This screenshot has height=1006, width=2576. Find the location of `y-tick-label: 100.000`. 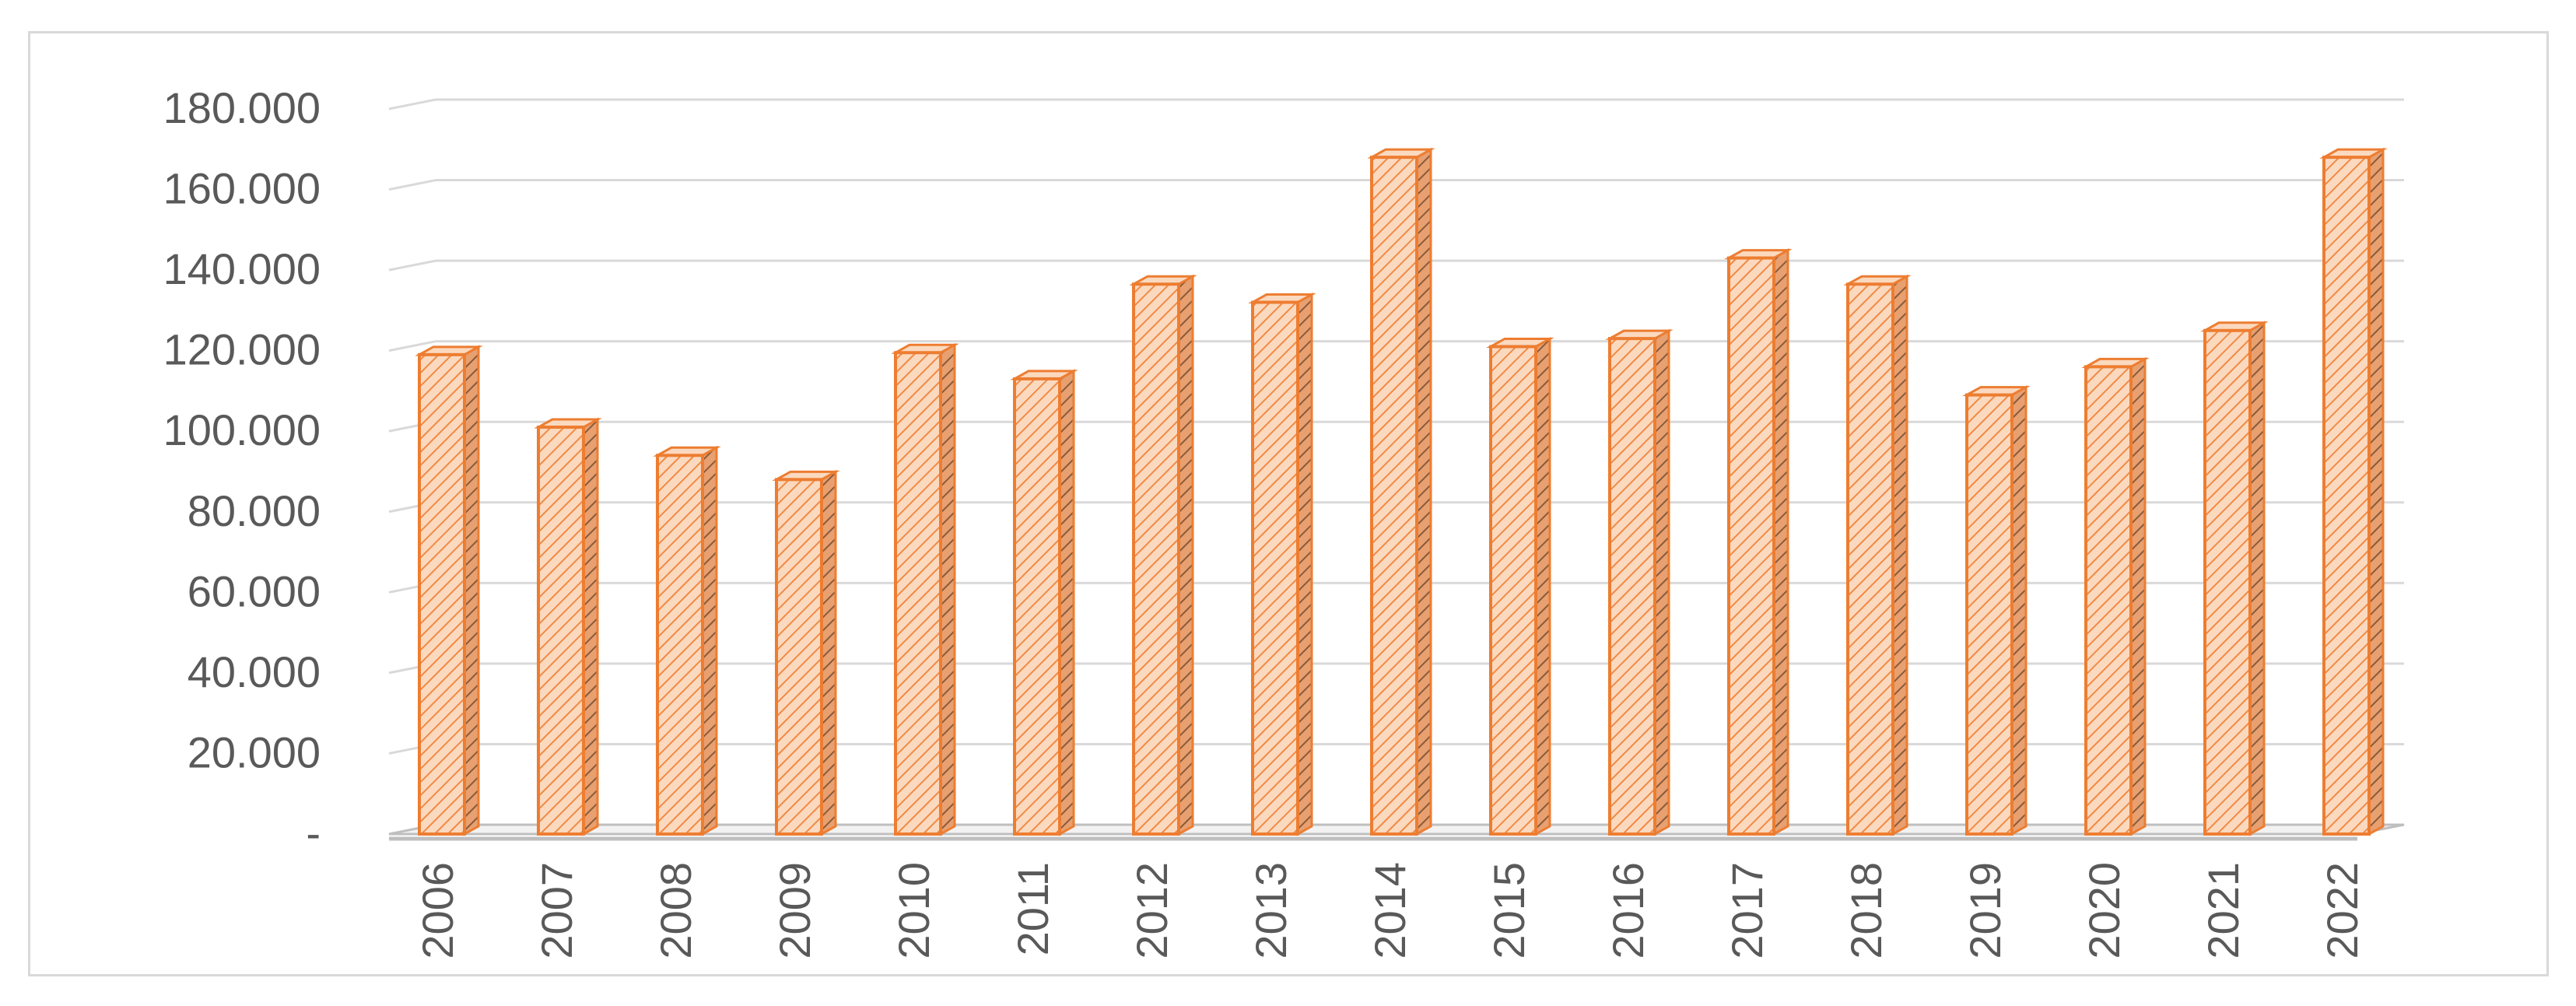

y-tick-label: 100.000 is located at coordinates (242, 429).